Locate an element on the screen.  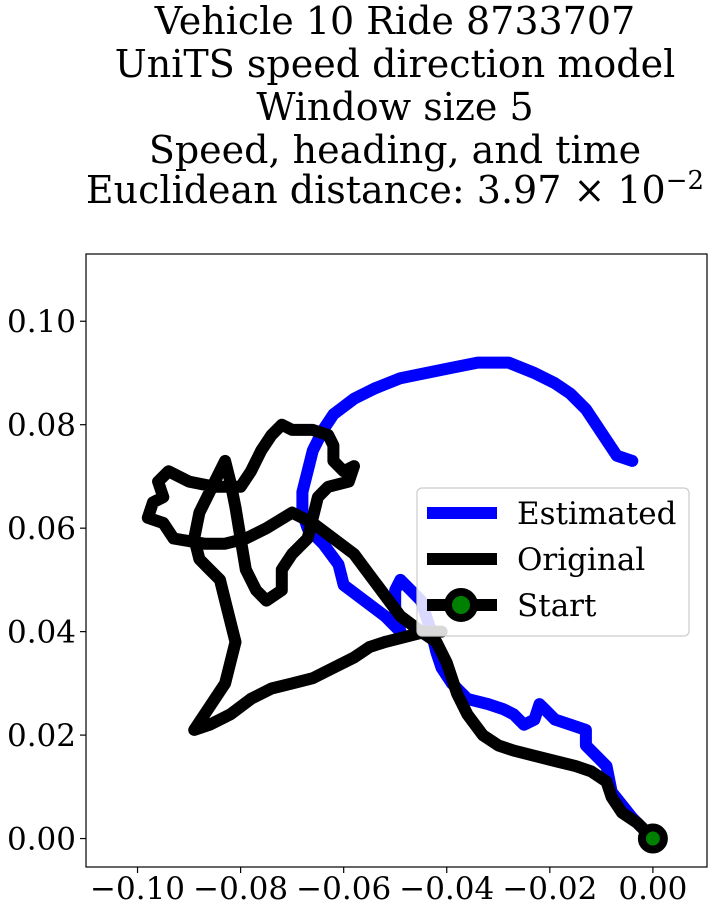
title-line-1: Vehicle 10 Ride 8733707 is located at coordinates (394, 21).